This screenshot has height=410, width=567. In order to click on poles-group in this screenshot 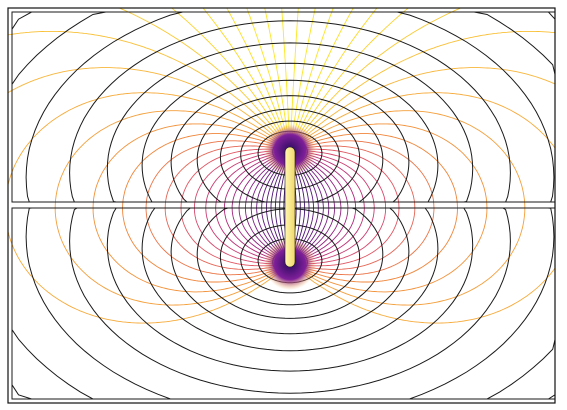, I will do `click(290, 207)`.